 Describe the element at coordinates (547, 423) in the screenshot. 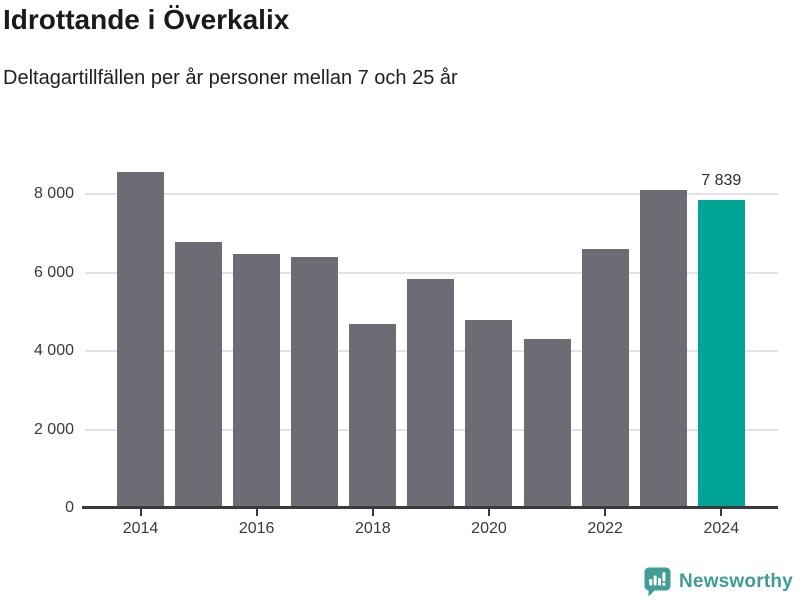

I see `bar-2021` at that location.